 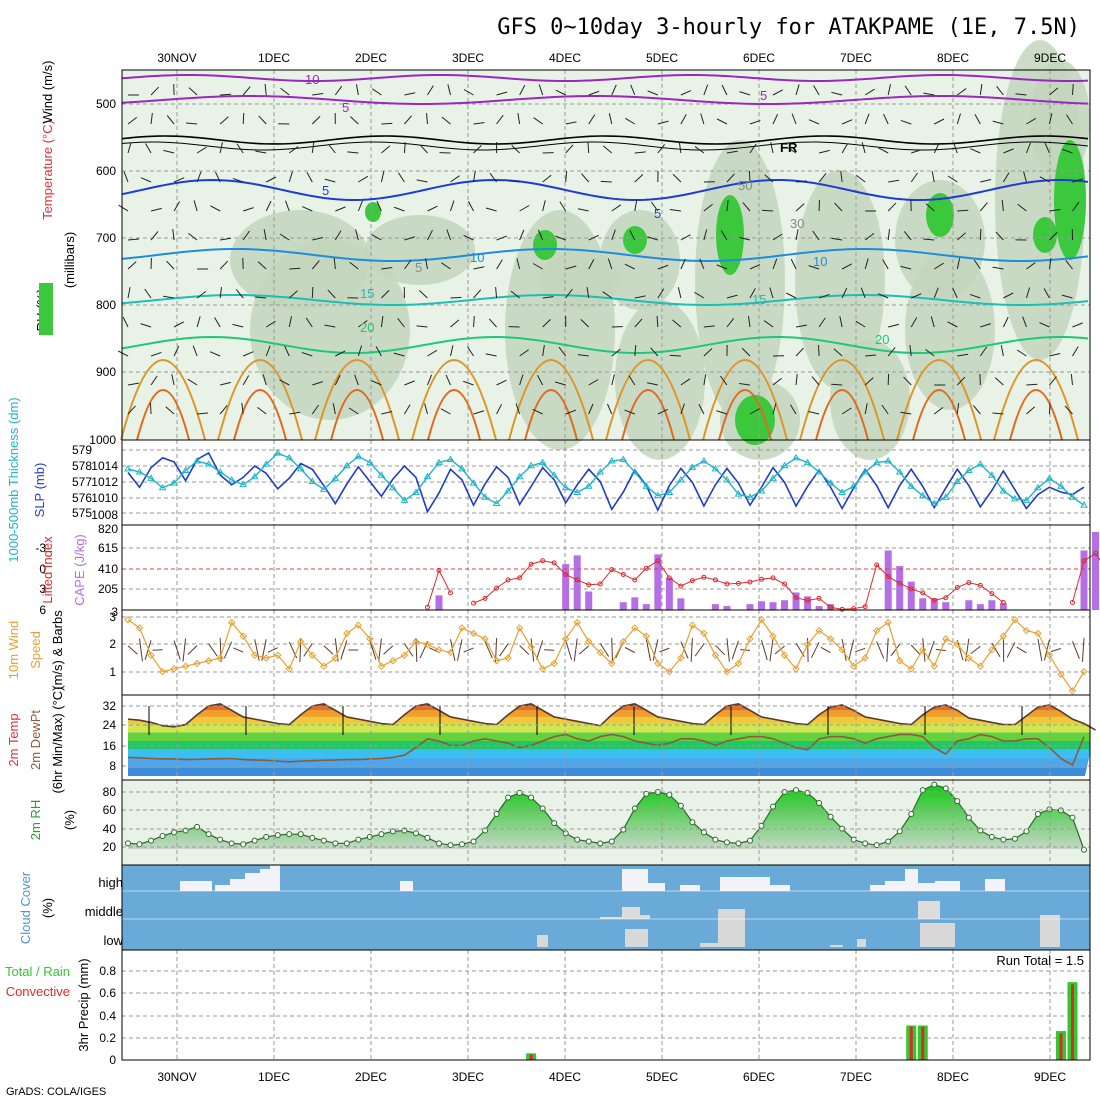 I want to click on cloud-level-label: high, so click(x=110, y=882).